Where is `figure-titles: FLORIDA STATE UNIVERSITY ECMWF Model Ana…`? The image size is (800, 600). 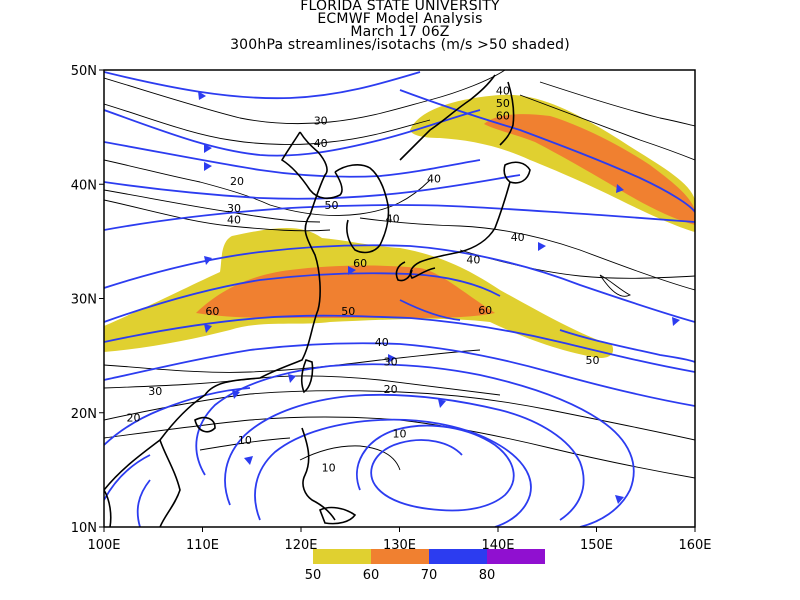
figure-titles: FLORIDA STATE UNIVERSITY ECMWF Model Ana… is located at coordinates (400, 26).